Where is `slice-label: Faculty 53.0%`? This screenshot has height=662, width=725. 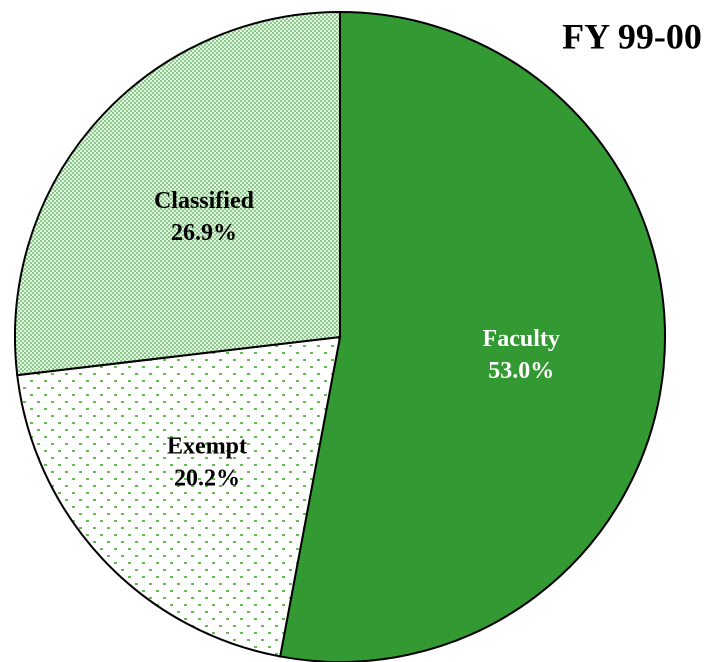
slice-label: Faculty 53.0% is located at coordinates (521, 355).